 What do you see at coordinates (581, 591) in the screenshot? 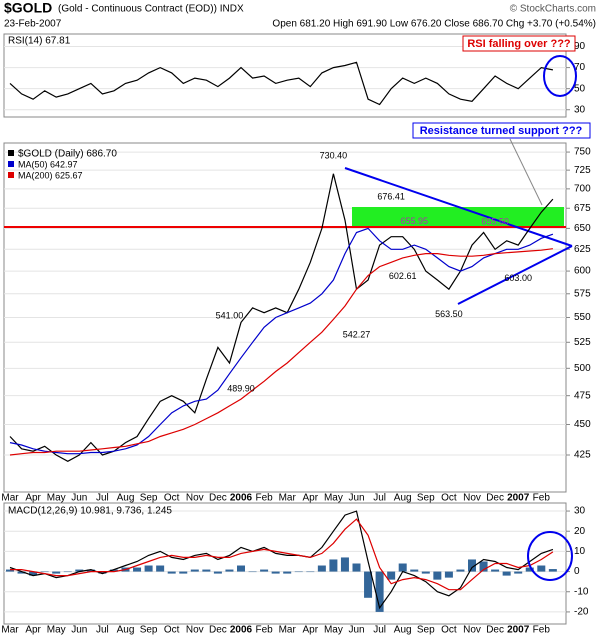
I see `y-tick-label: -10` at bounding box center [581, 591].